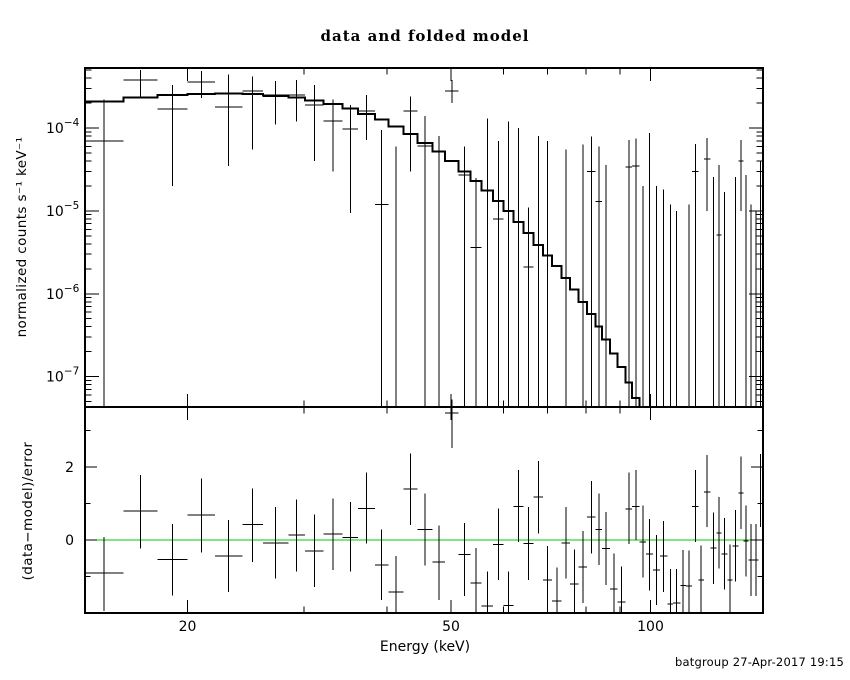  What do you see at coordinates (425, 36) in the screenshot?
I see `plot-title: data and folded model` at bounding box center [425, 36].